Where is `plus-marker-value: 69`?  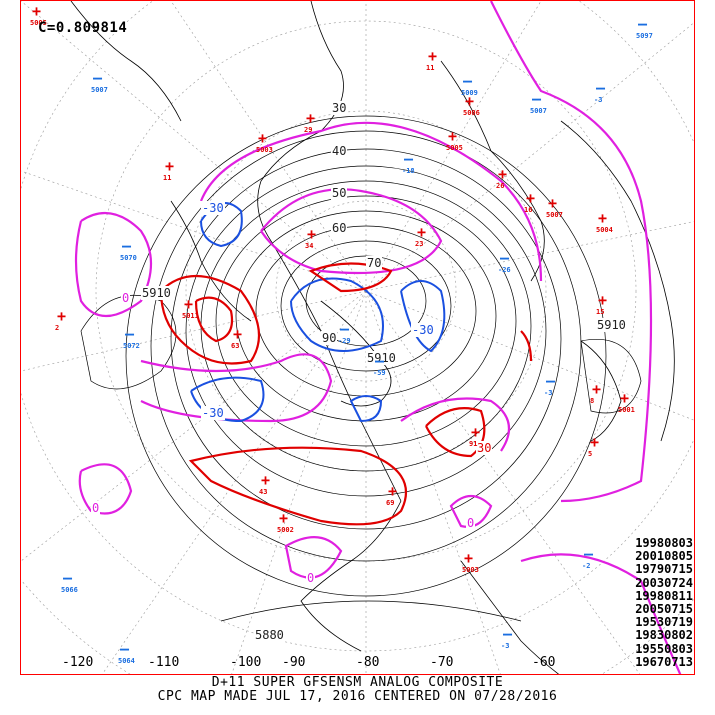 plus-marker-value: 69 is located at coordinates (390, 503).